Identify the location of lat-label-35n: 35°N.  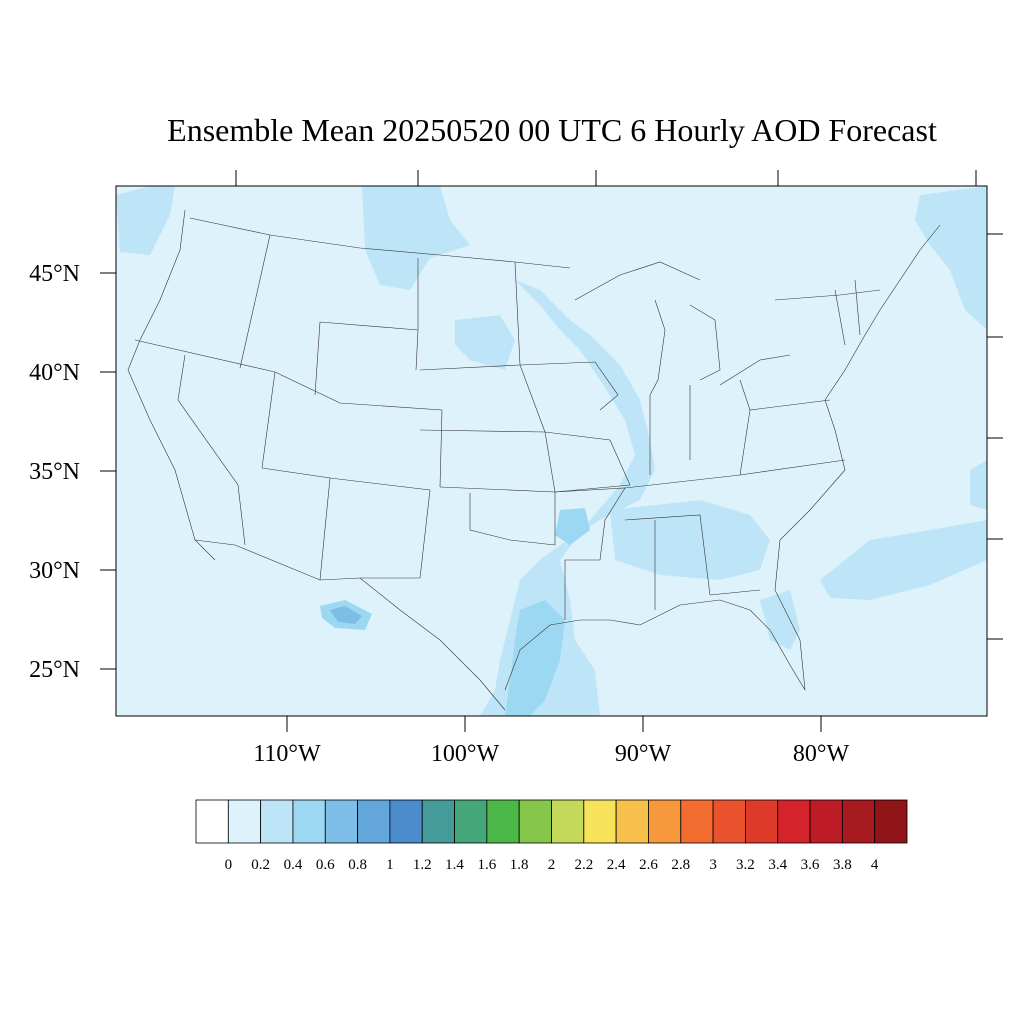
(54, 472).